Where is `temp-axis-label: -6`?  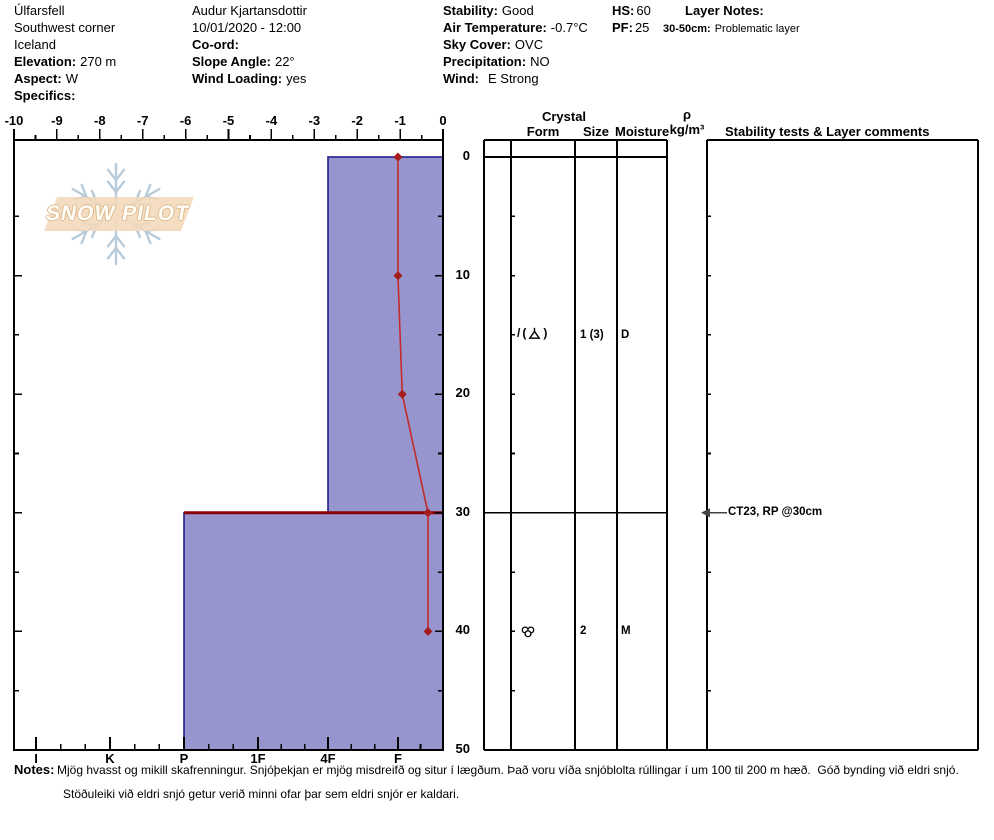
temp-axis-label: -6 is located at coordinates (185, 120).